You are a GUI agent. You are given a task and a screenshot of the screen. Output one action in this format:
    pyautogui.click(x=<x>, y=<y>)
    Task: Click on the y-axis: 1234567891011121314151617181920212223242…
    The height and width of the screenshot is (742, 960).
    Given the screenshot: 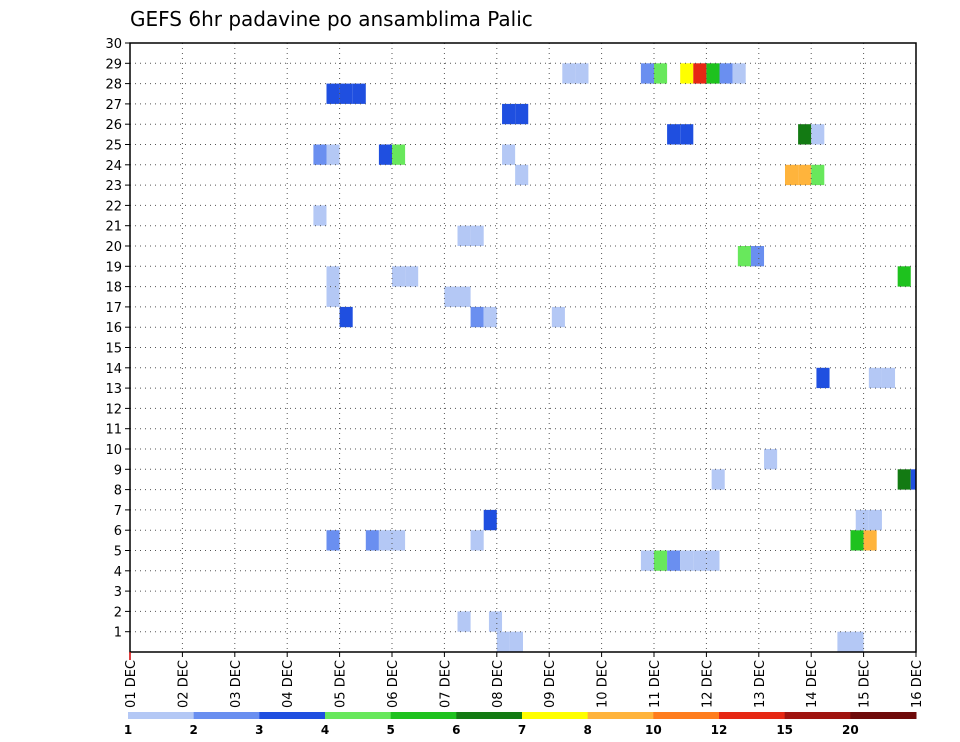 What is the action you would take?
    pyautogui.click(x=117, y=339)
    